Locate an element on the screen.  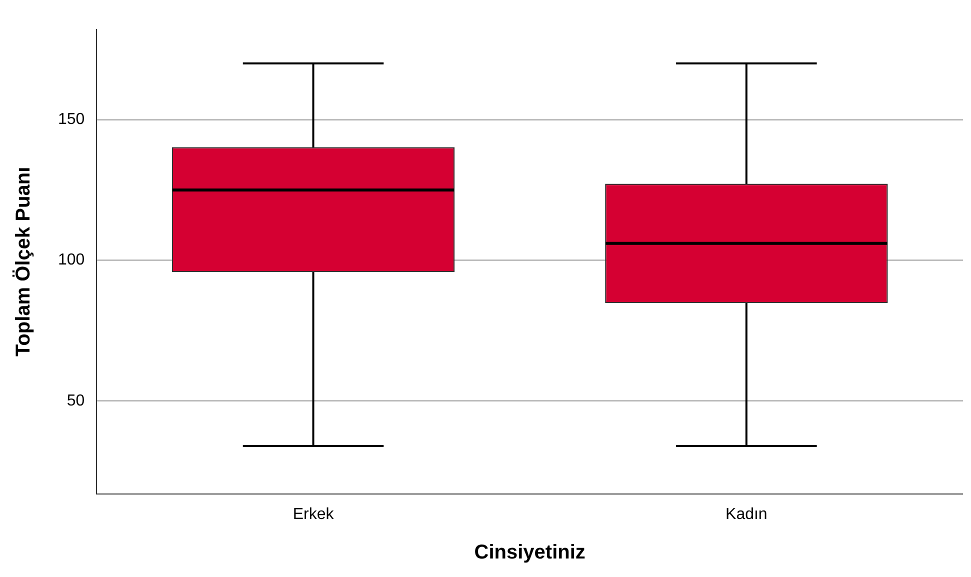
y-tick-label: 150 is located at coordinates (71, 119).